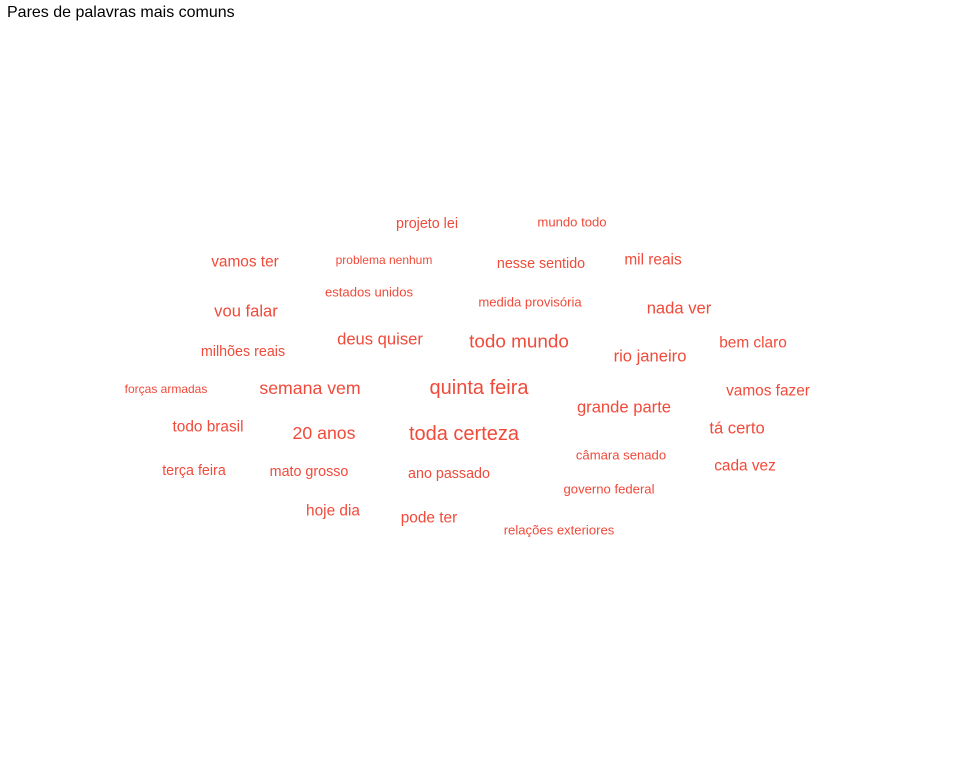  I want to click on word-ano-passado: ano passado, so click(449, 474).